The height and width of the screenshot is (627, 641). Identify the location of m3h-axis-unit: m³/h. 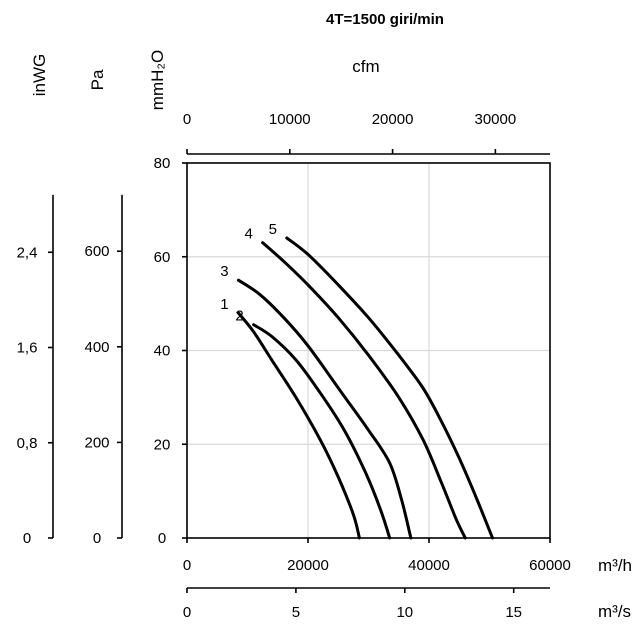
(615, 565).